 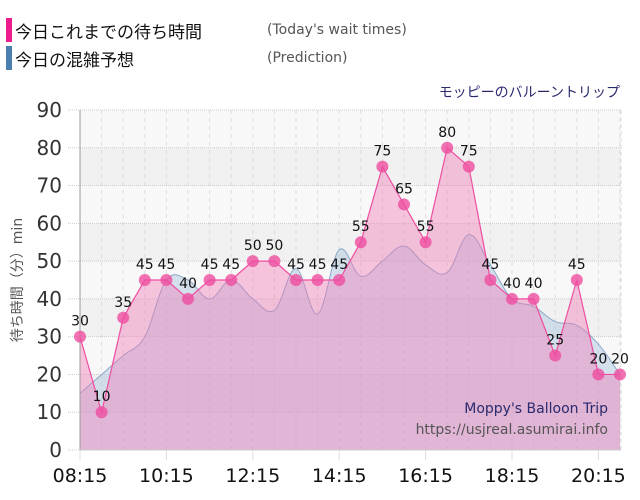 I want to click on x-tick-label: 20:15, so click(x=598, y=476).